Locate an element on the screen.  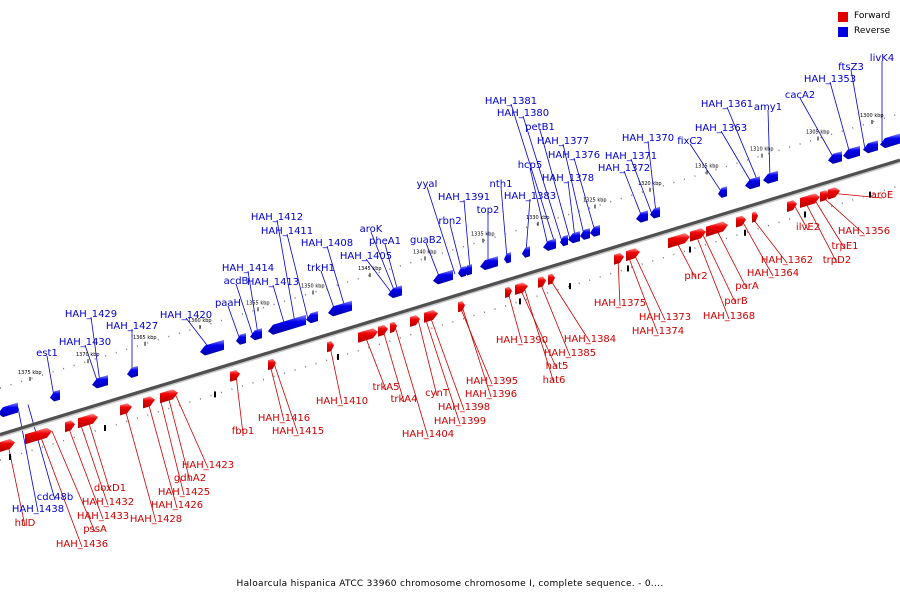
reverse-label-paah: paaH is located at coordinates (228, 303).